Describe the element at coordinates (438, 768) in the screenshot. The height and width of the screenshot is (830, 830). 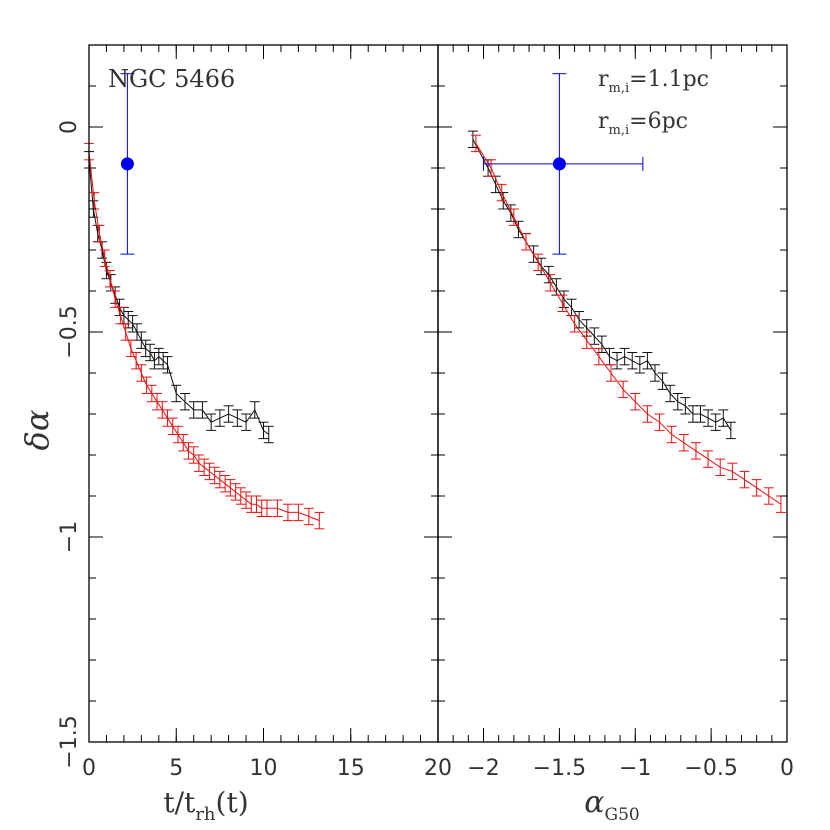
I see `x-tick-label: 20` at that location.